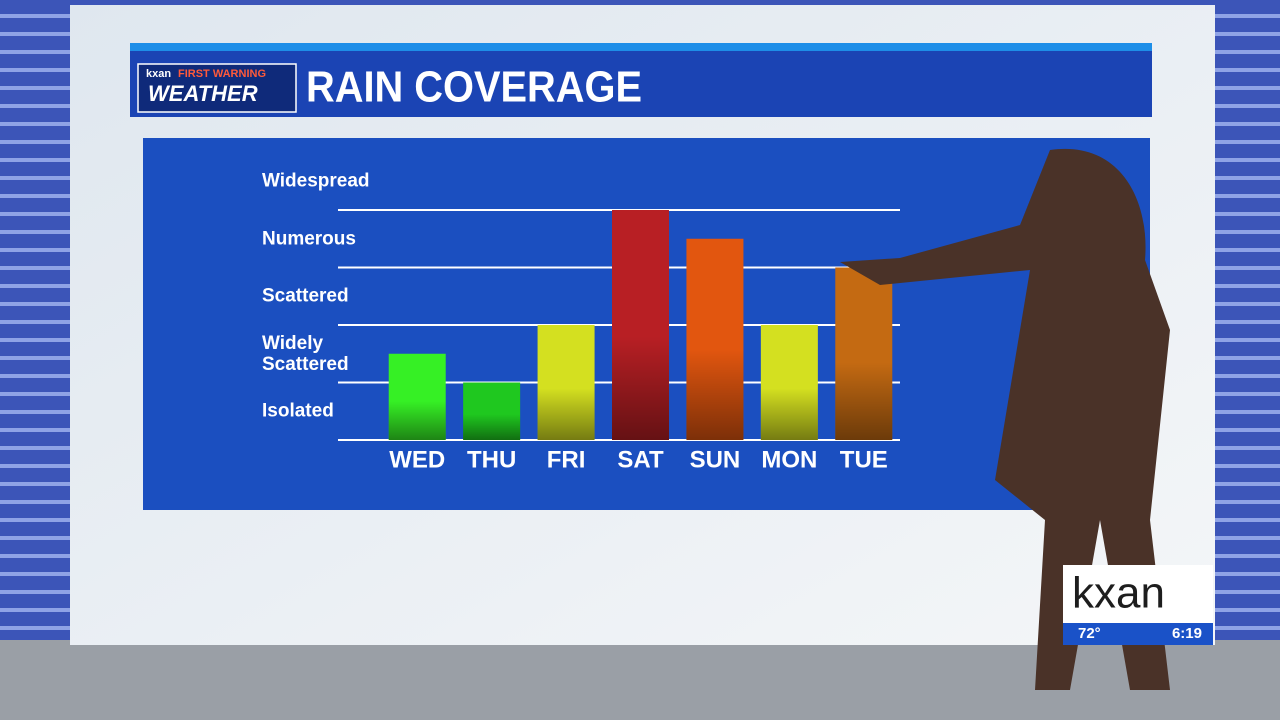 Image resolution: width=1280 pixels, height=720 pixels. Describe the element at coordinates (789, 459) in the screenshot. I see `x-tick-label: MON` at that location.